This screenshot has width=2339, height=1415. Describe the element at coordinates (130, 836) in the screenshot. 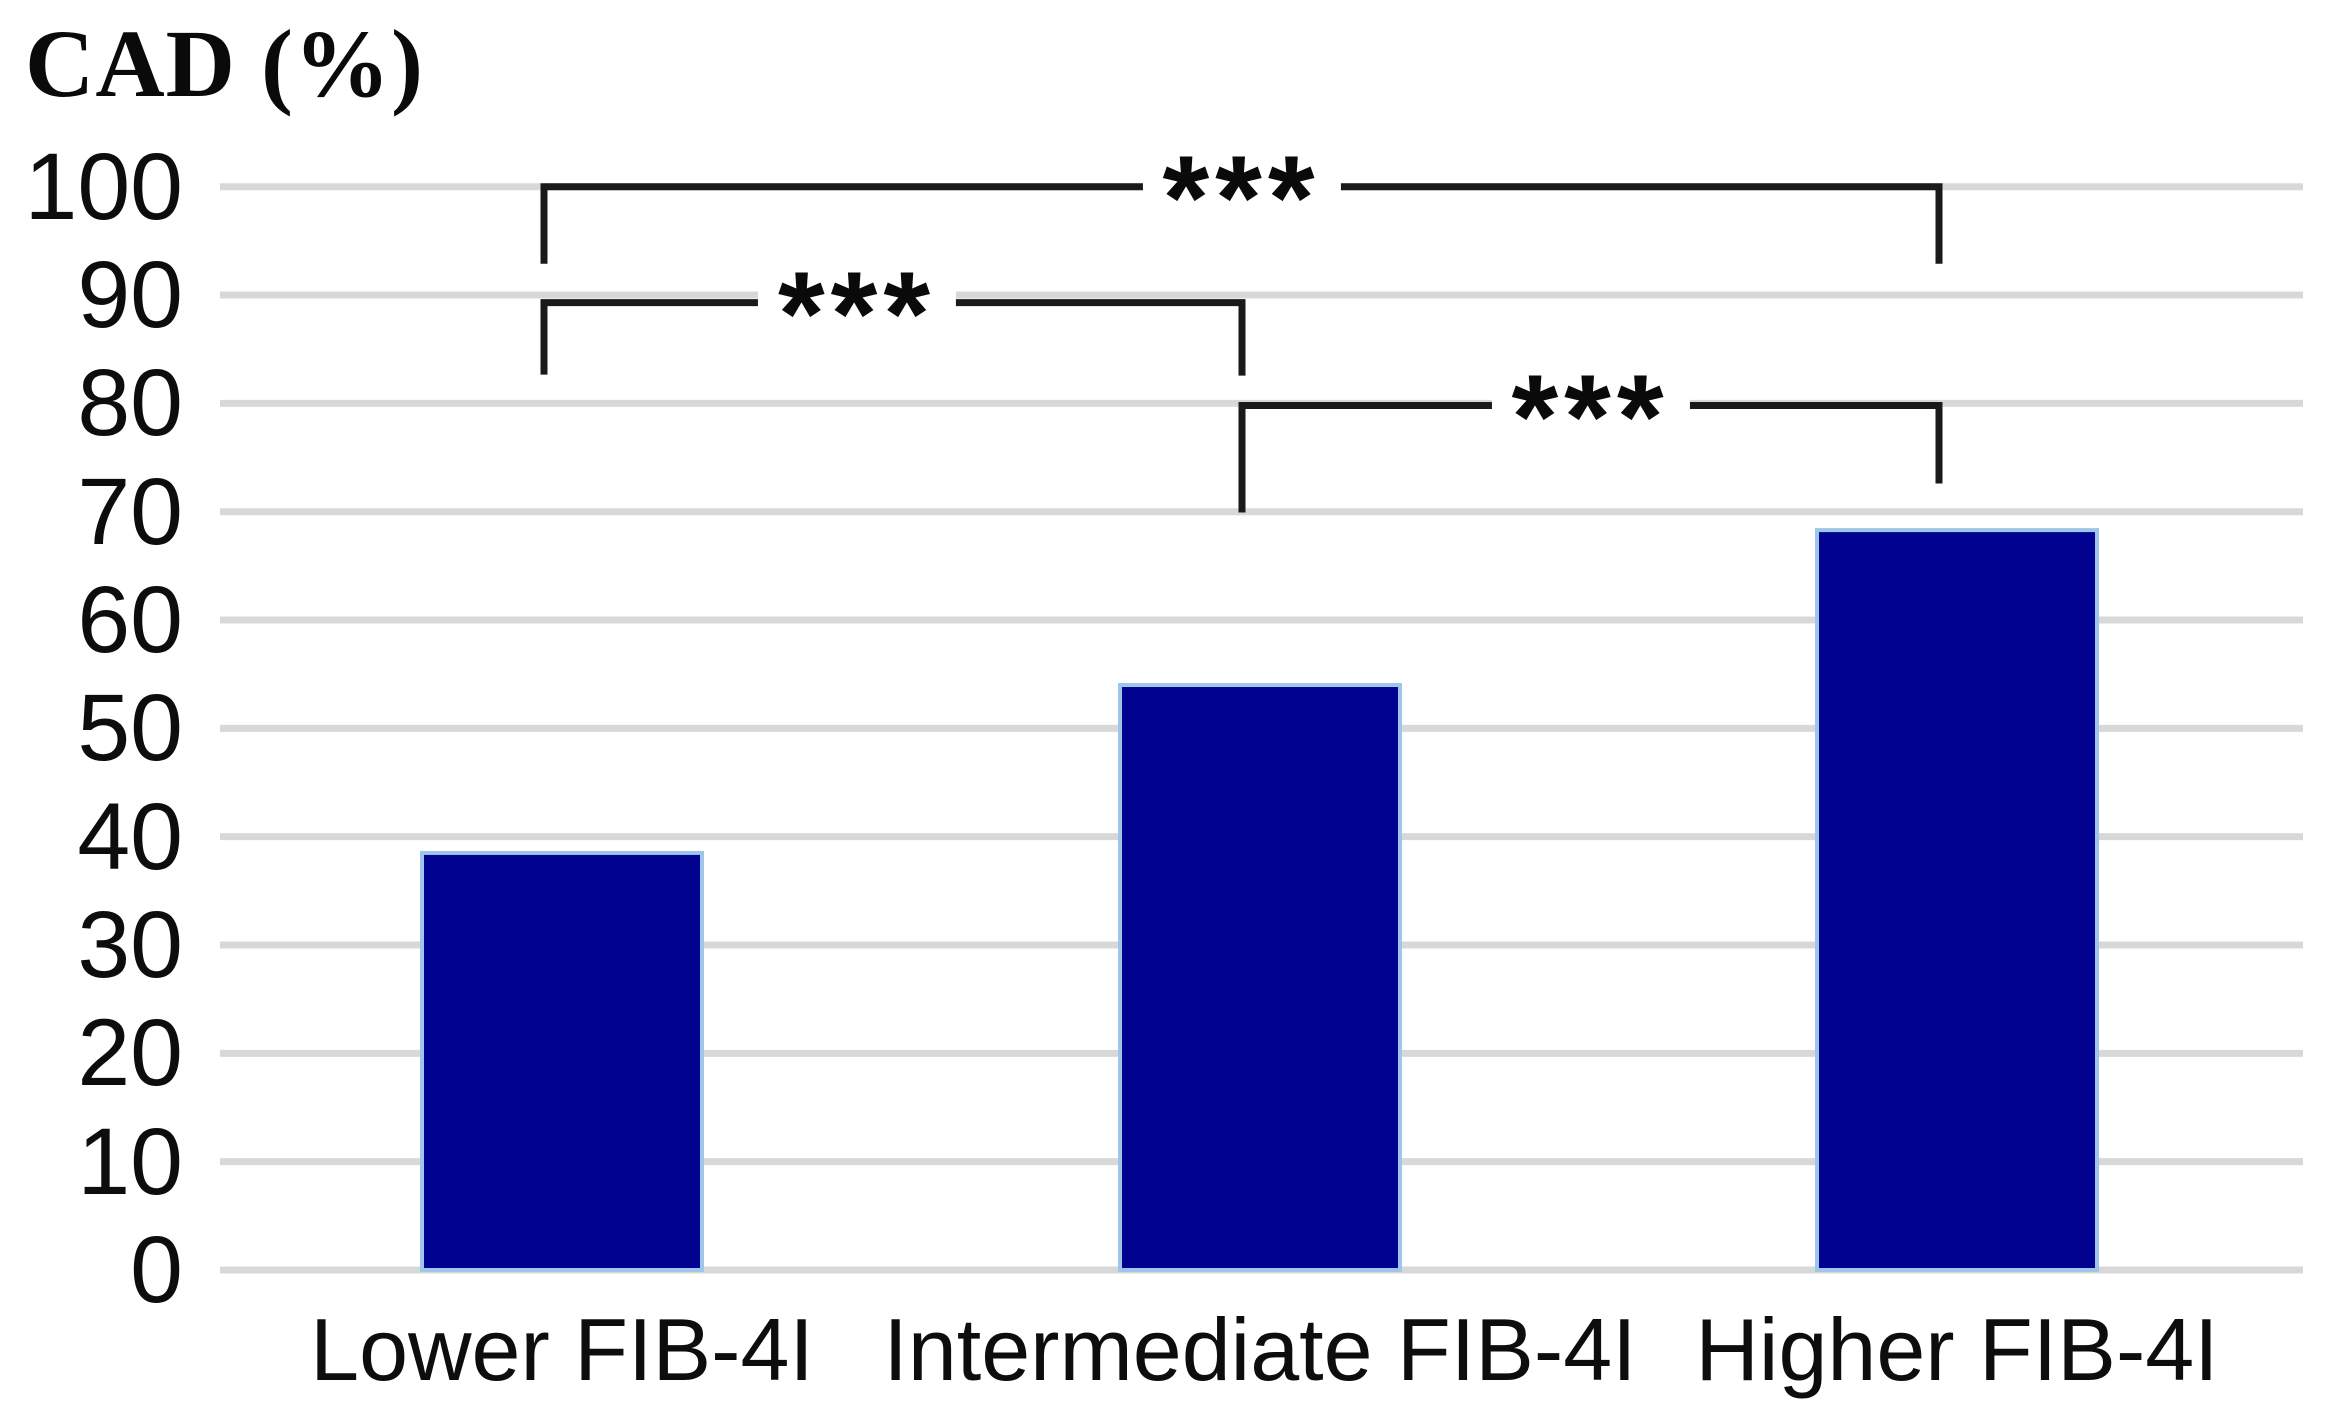

I see `y-tick-label-40: 40` at that location.